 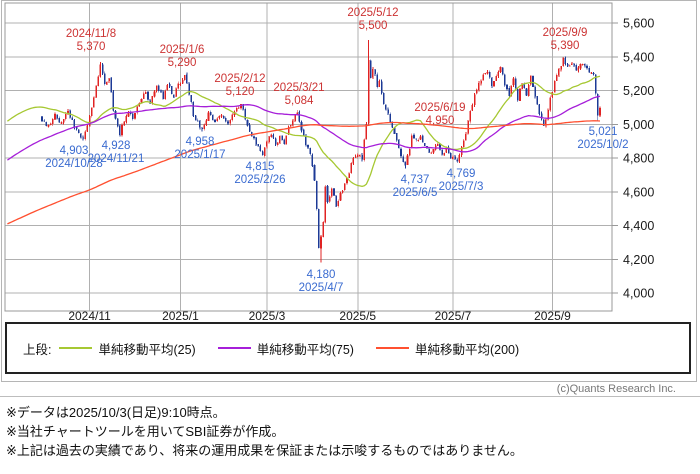 What do you see at coordinates (299, 94) in the screenshot?
I see `peak-annotation: 2025/3/21 5,084` at bounding box center [299, 94].